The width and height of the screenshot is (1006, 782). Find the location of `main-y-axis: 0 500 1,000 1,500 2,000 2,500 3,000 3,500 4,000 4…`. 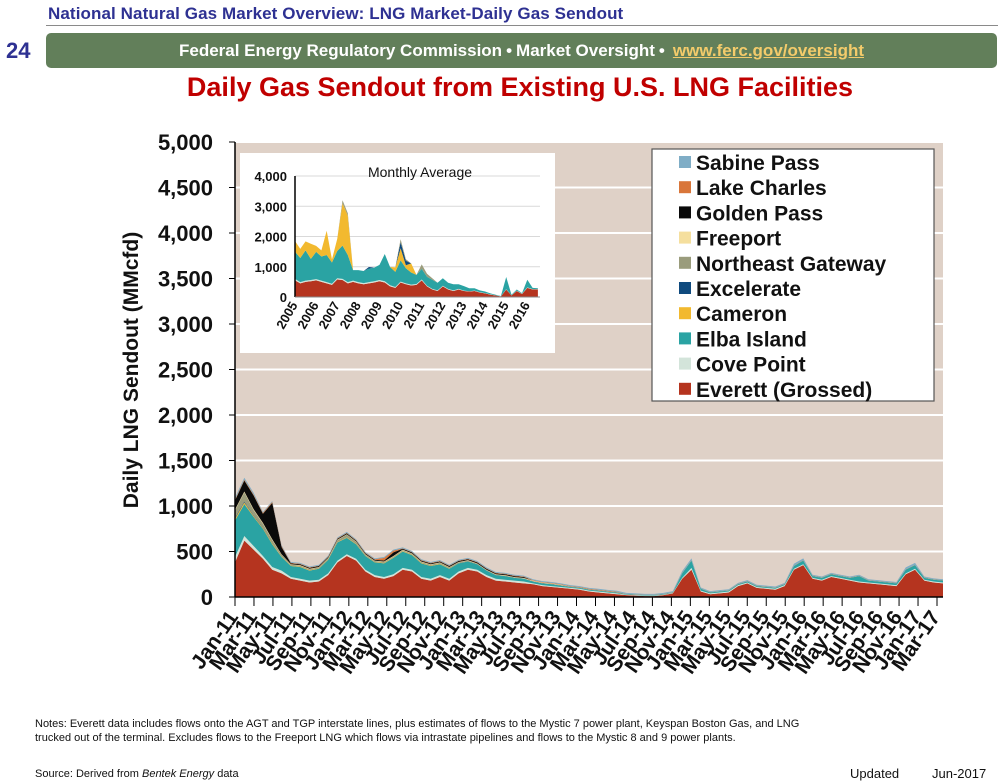

main-y-axis: 0 500 1,000 1,500 2,000 2,500 3,000 3,500 4,000 4… is located at coordinates (197, 370).